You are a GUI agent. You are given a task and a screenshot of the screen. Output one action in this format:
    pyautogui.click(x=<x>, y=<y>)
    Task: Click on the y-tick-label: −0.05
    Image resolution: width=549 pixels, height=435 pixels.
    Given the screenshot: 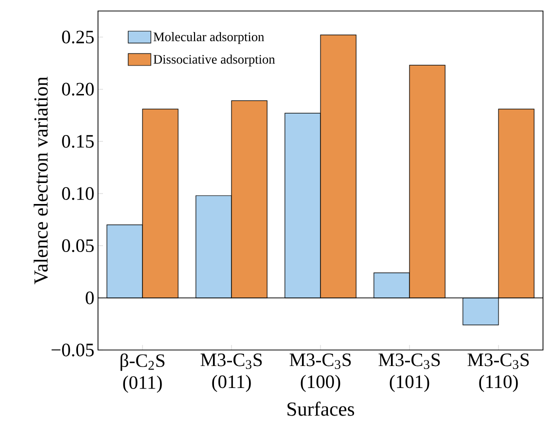 What is the action you would take?
    pyautogui.click(x=73, y=350)
    